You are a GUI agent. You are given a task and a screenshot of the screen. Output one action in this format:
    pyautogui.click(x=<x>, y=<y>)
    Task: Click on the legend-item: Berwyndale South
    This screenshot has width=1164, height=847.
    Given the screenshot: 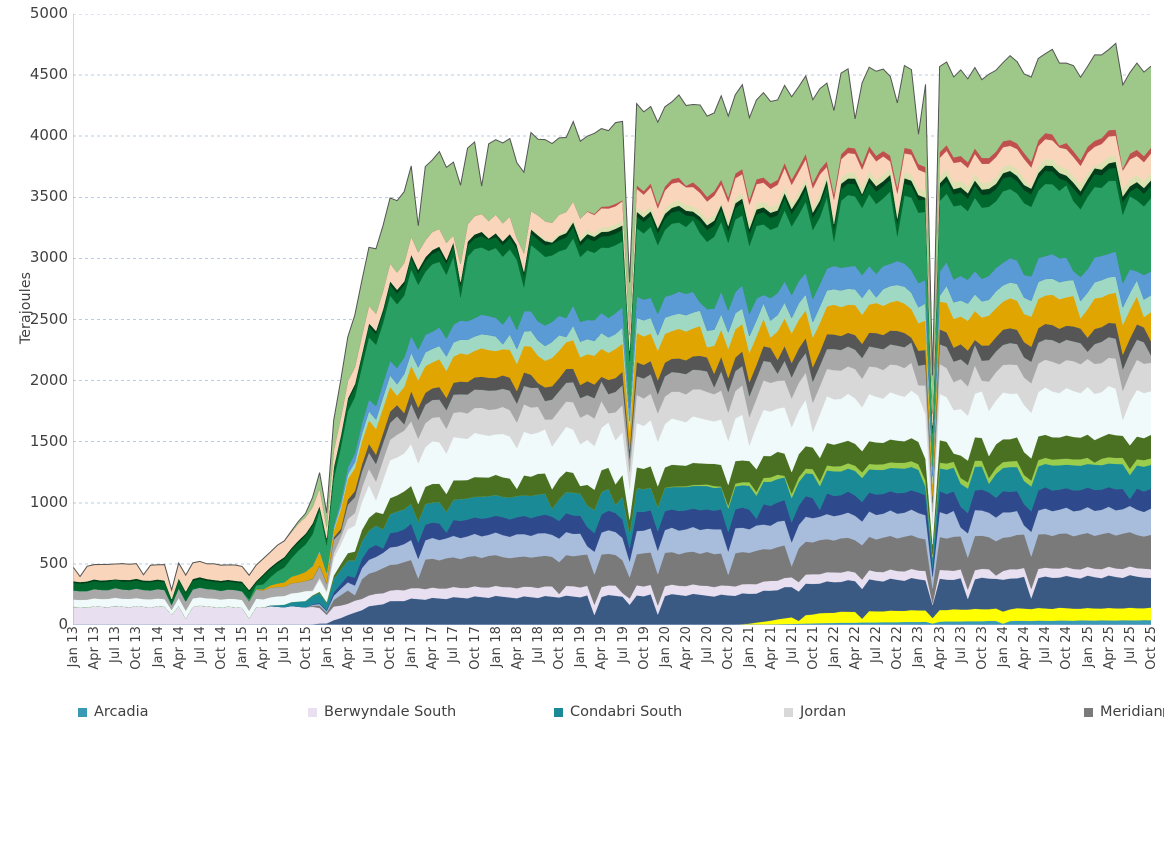 What is the action you would take?
    pyautogui.click(x=431, y=712)
    